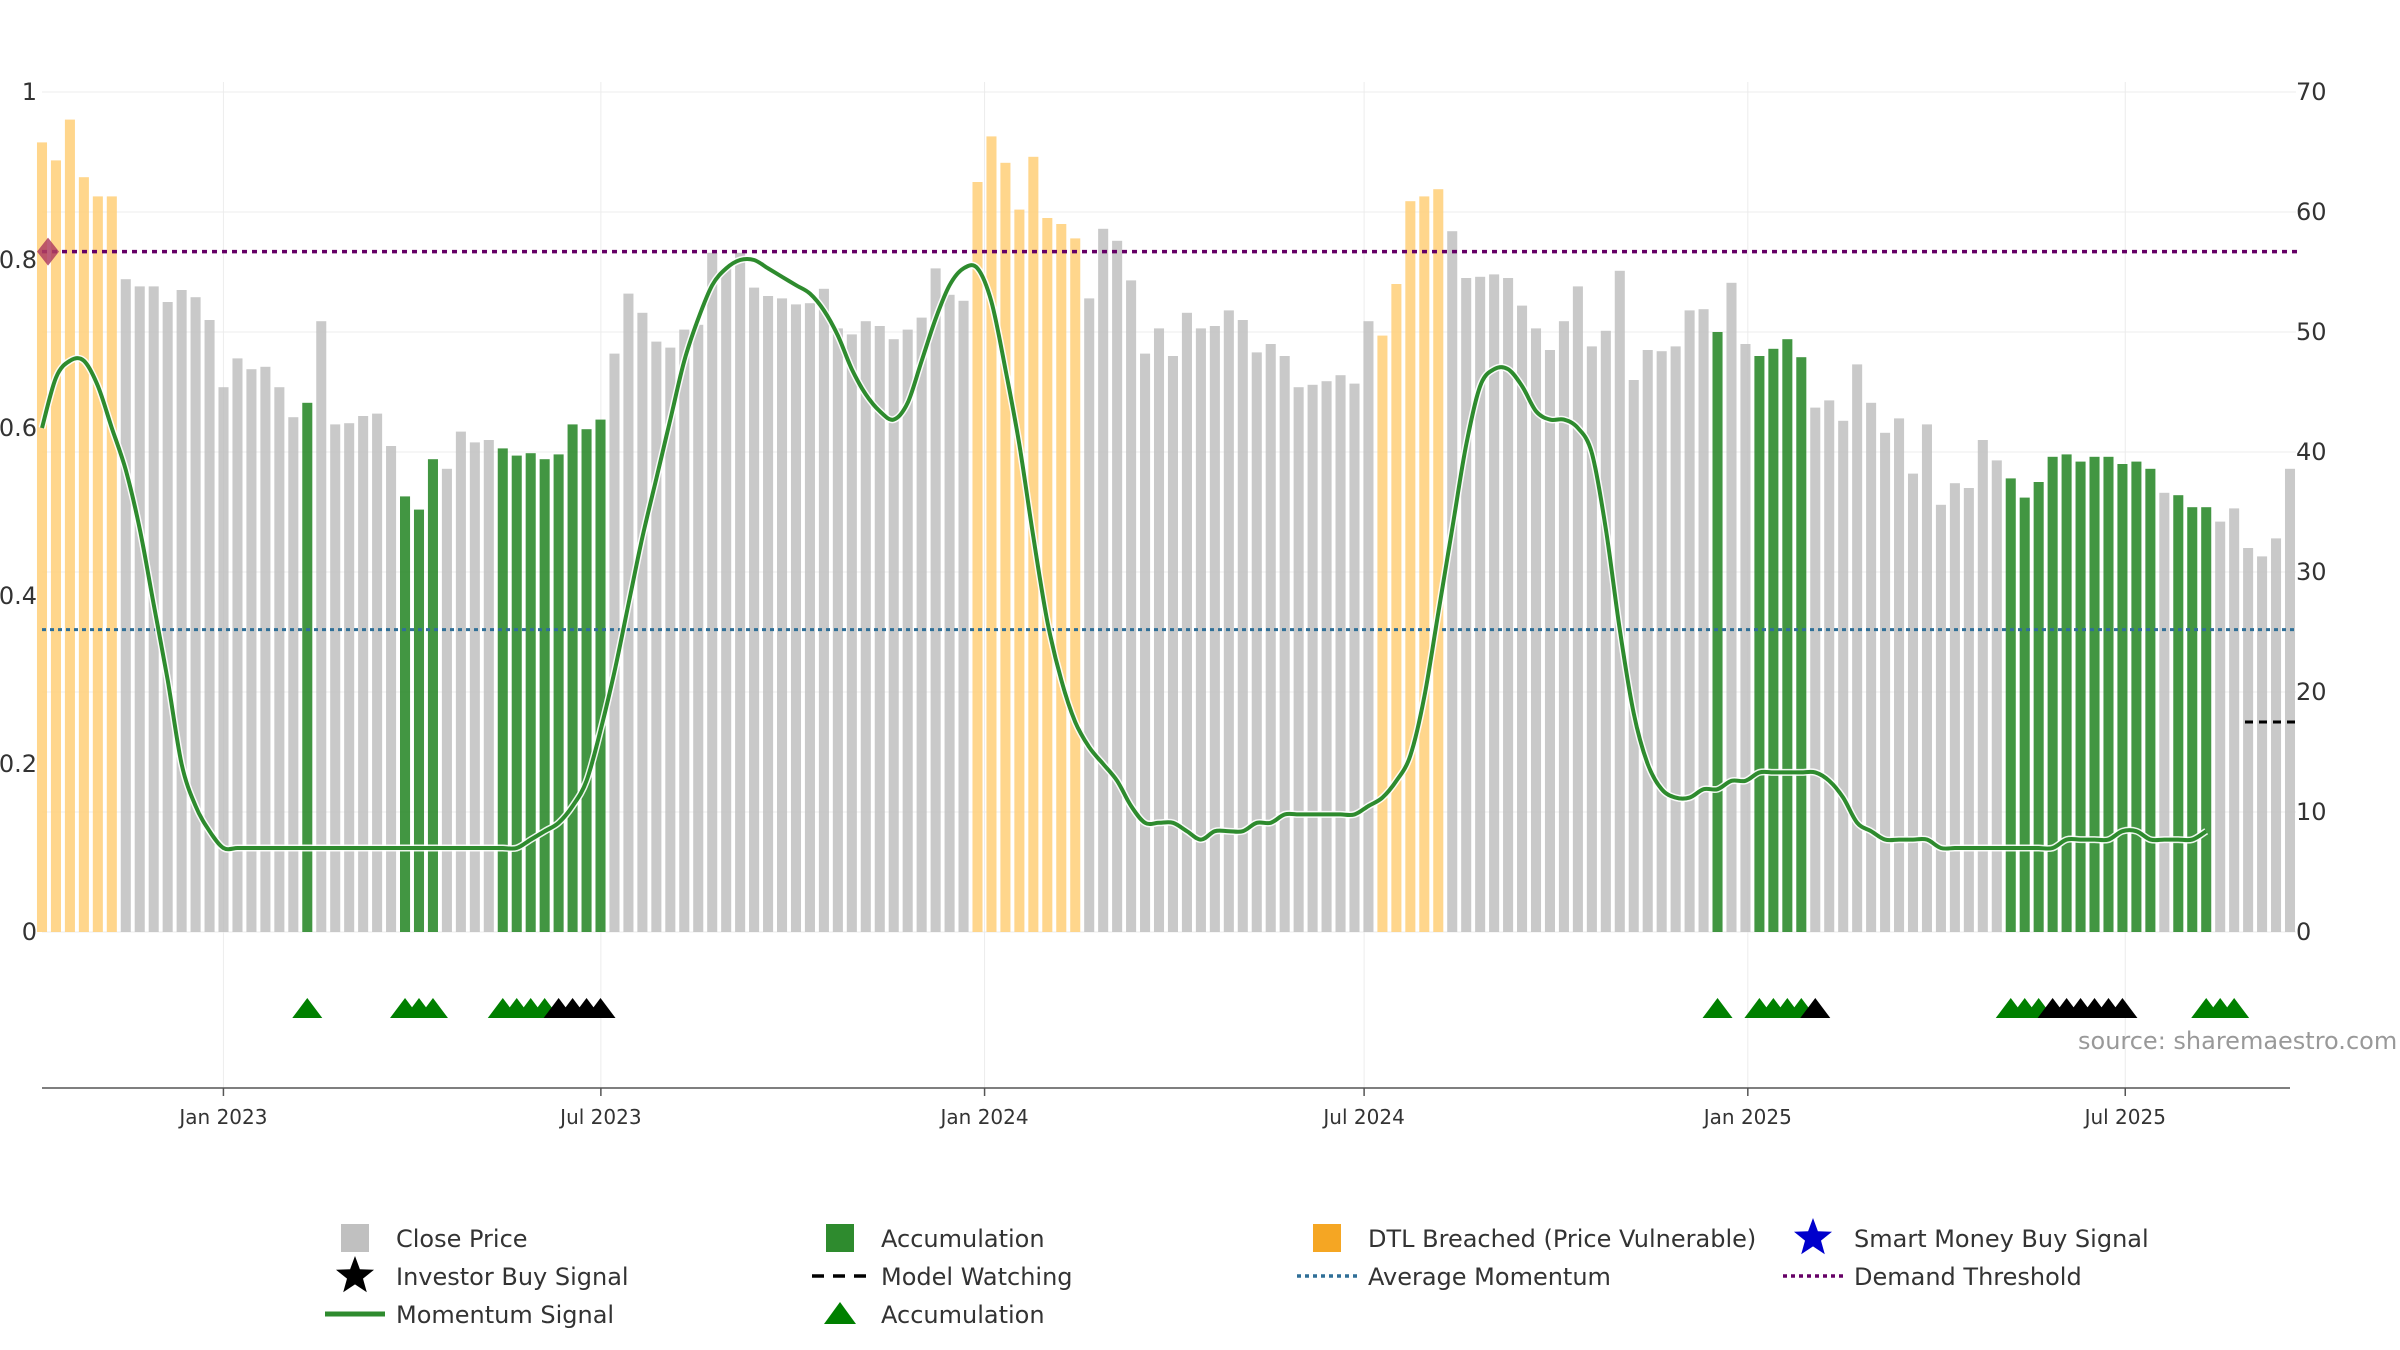 This screenshot has height=1350, width=2400. Describe the element at coordinates (1562, 1239) in the screenshot. I see `legend-dtl-label: DTL Breached (Price Vulnerable)` at that location.